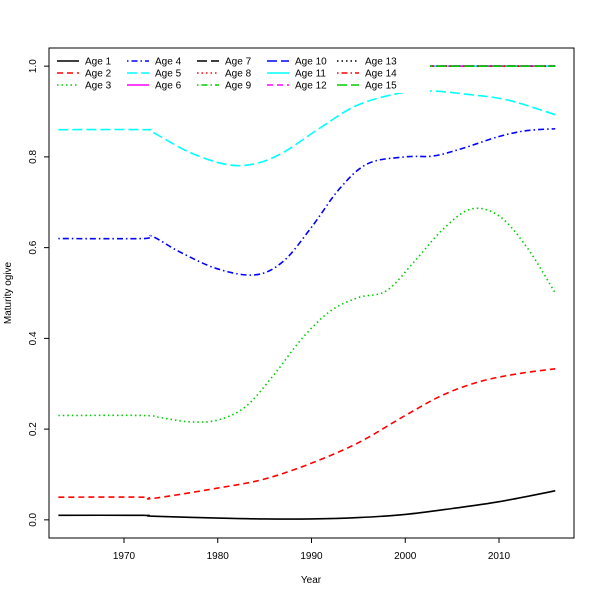 Image resolution: width=600 pixels, height=600 pixels. Describe the element at coordinates (238, 74) in the screenshot. I see `legend-label-age-8: Age 8` at that location.